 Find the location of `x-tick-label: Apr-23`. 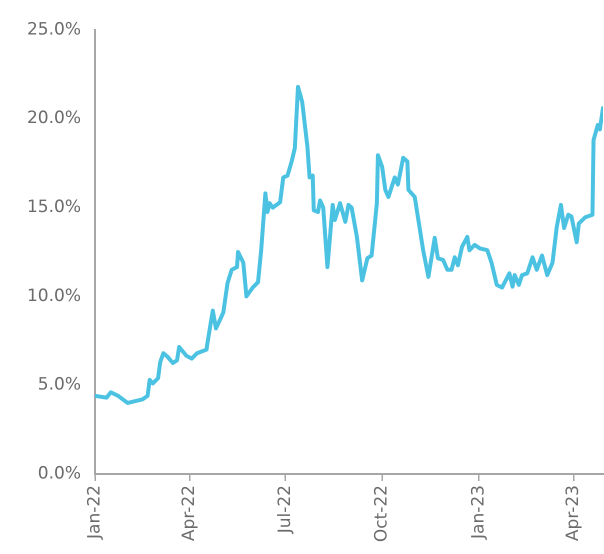

x-tick-label: Apr-23 is located at coordinates (572, 513).